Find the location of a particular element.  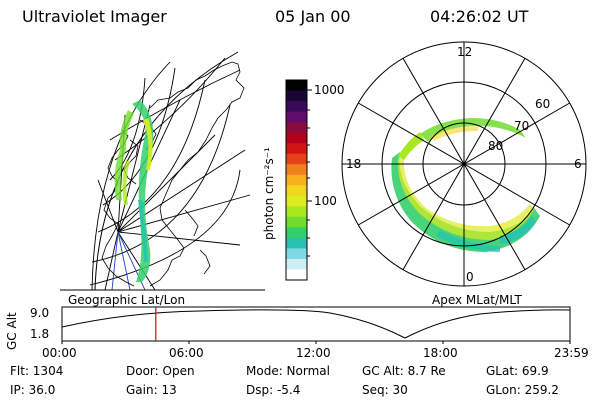

timeline-tick-1200: 12:00 is located at coordinates (313, 353).